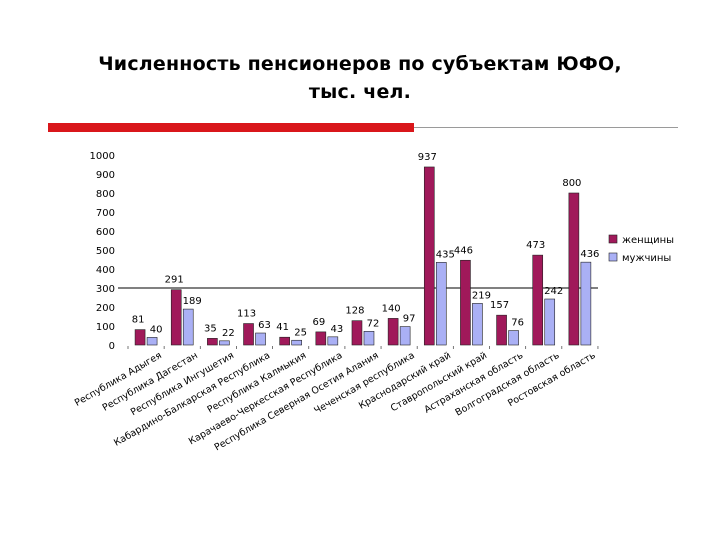 This screenshot has width=720, height=540. Describe the element at coordinates (613, 257) in the screenshot. I see `legend-swatch-men` at that location.